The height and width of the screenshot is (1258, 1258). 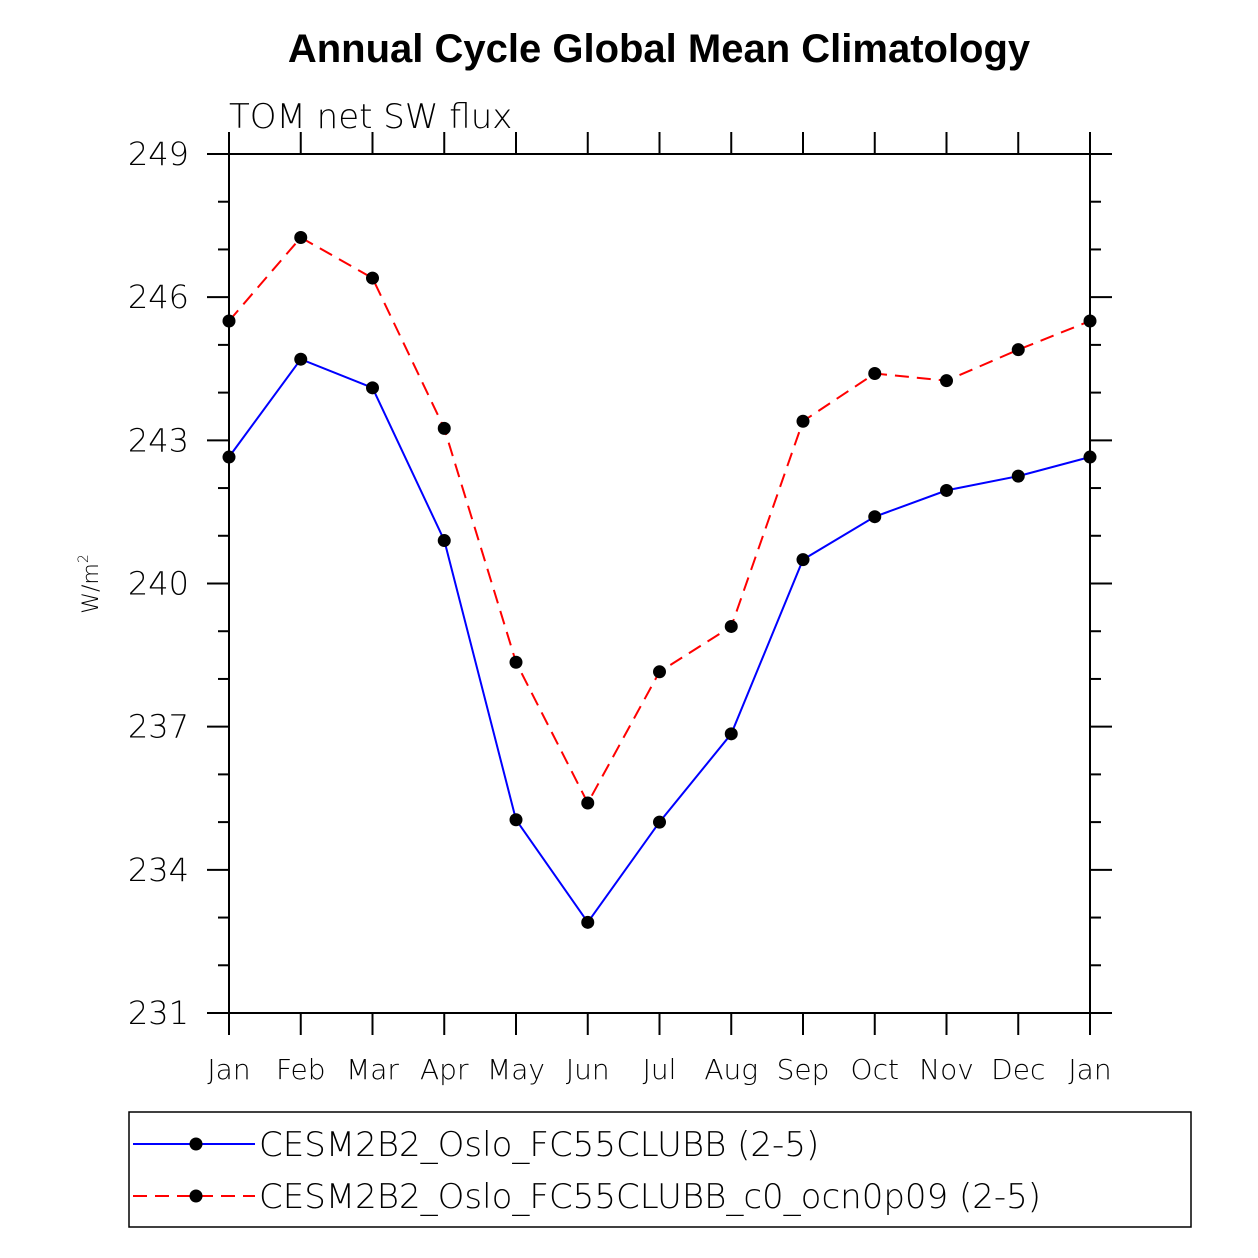 What do you see at coordinates (650, 1197) in the screenshot?
I see `legend-label-2: CESM2B2_Oslo_FC55CLUBB_c0_ocn0p09 (2-5)` at bounding box center [650, 1197].